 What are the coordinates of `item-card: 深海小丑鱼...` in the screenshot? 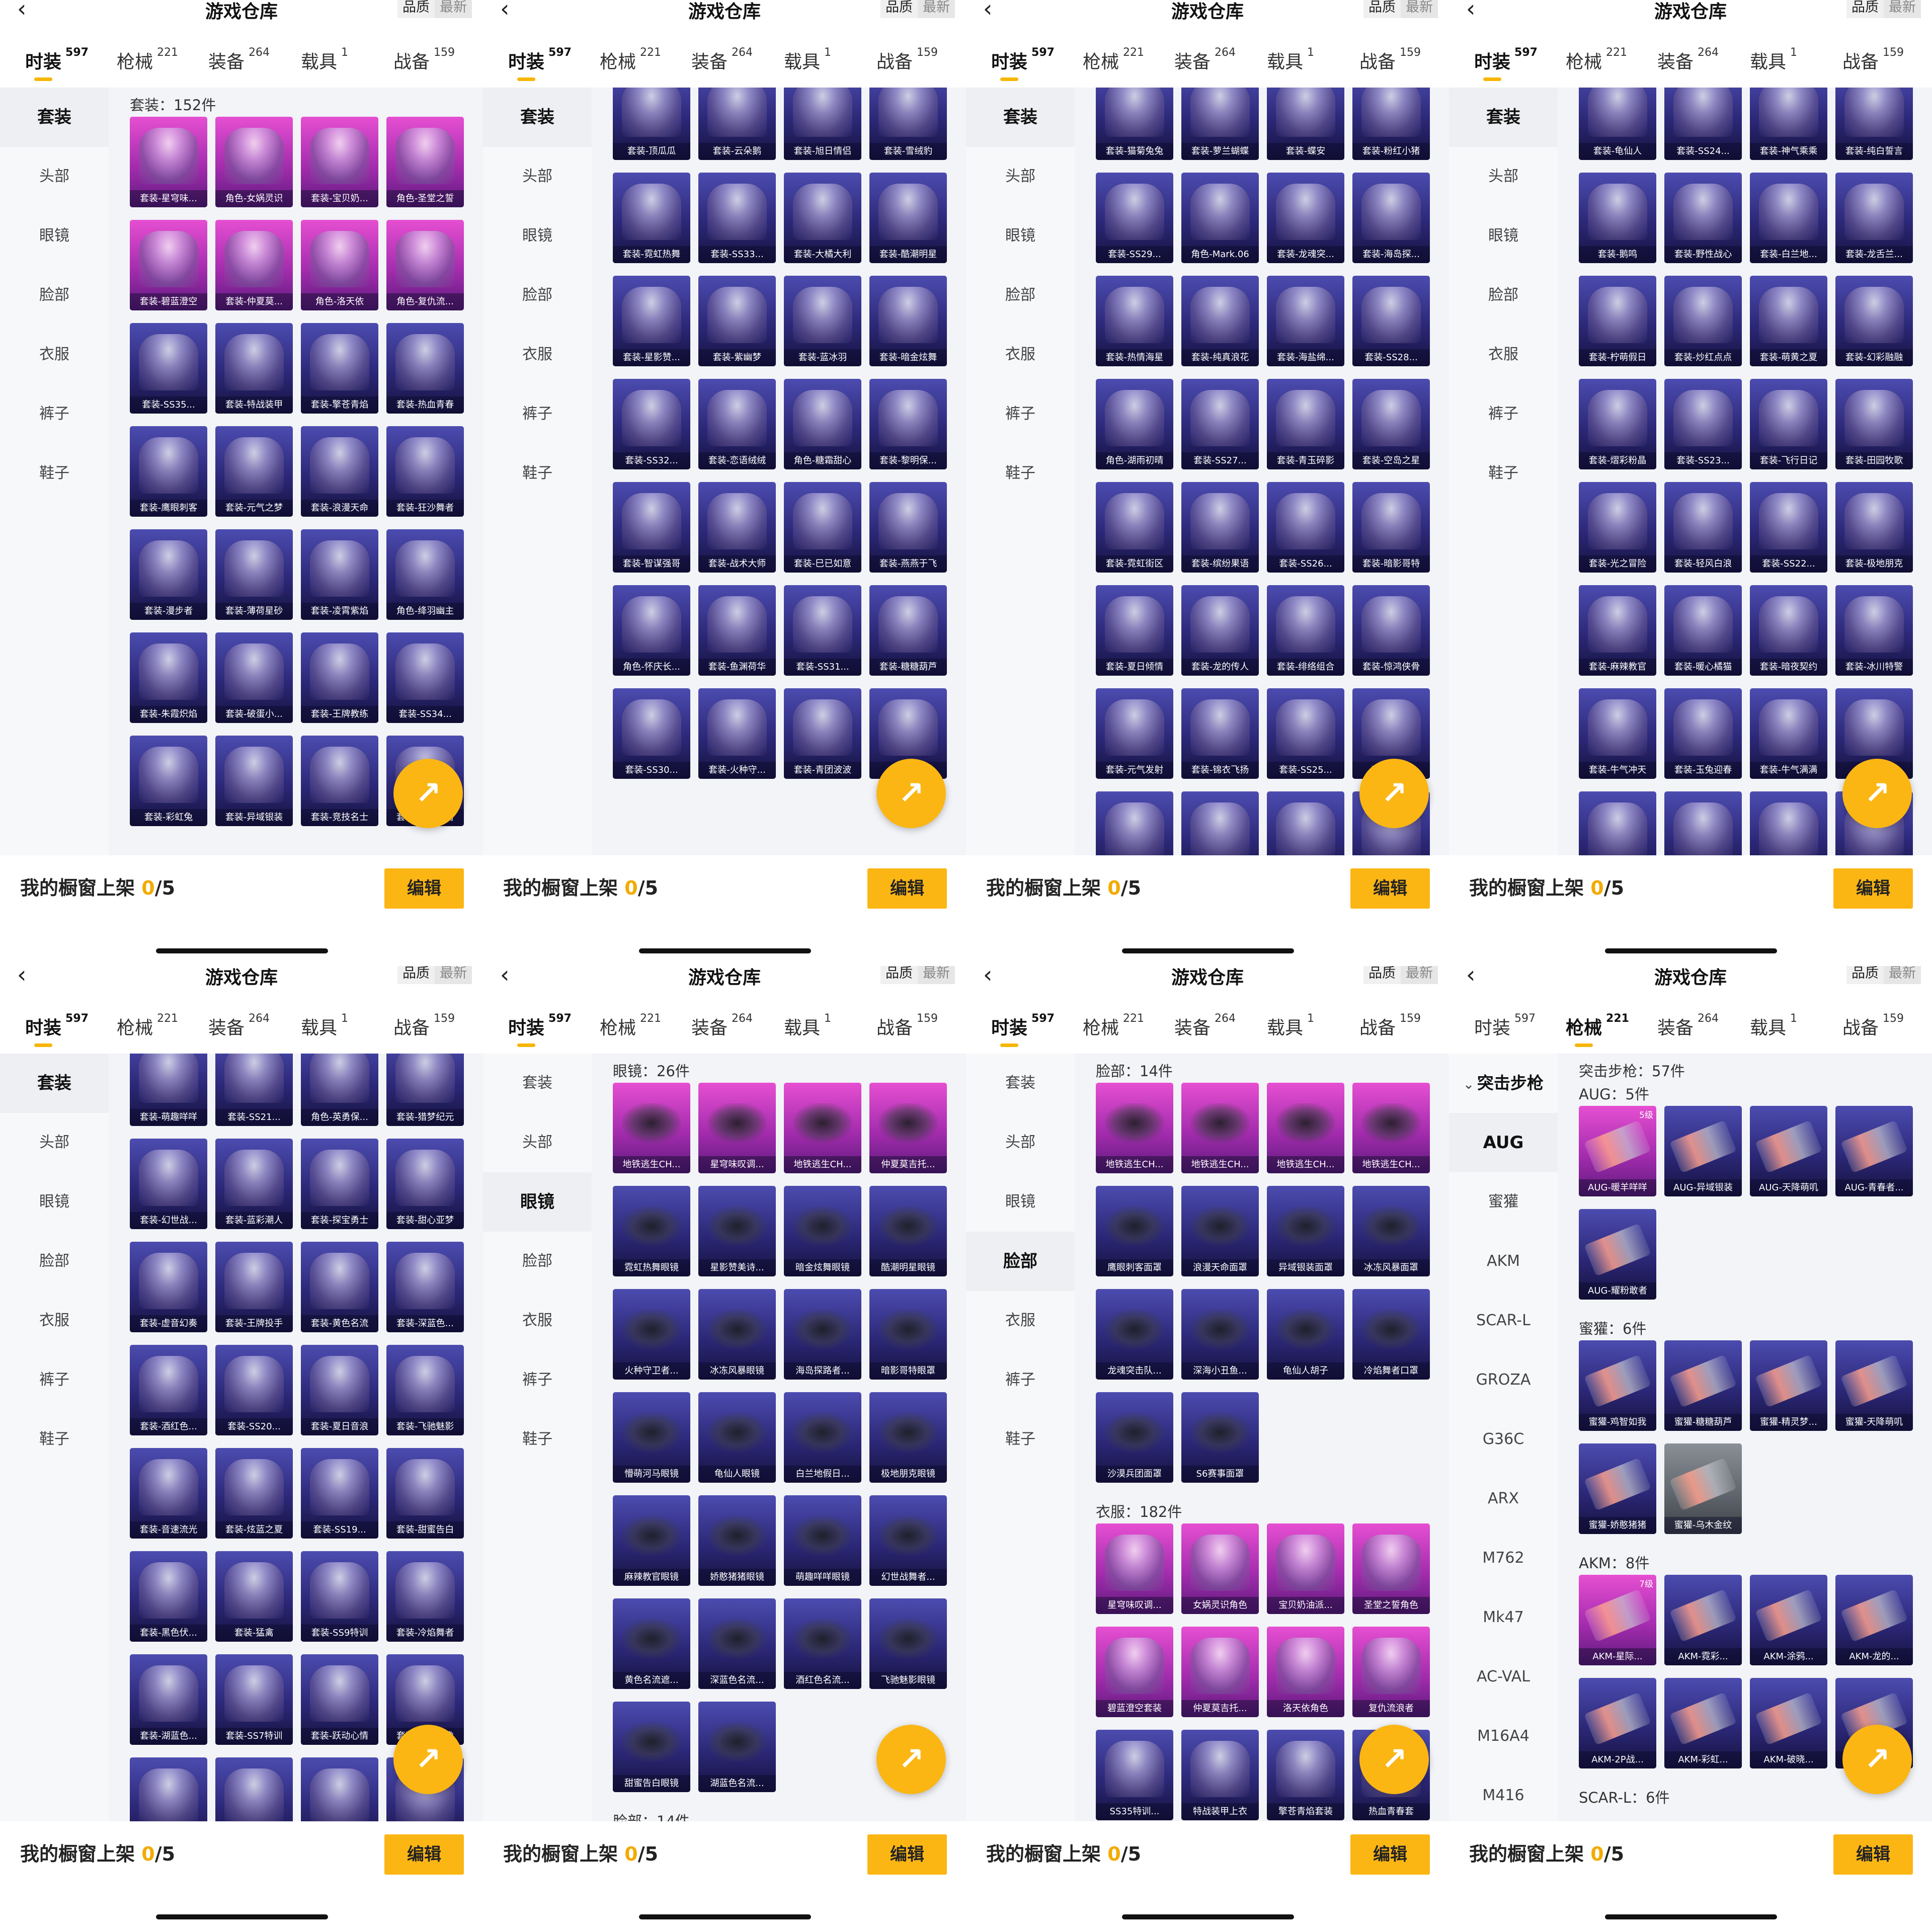 It's located at (1220, 1334).